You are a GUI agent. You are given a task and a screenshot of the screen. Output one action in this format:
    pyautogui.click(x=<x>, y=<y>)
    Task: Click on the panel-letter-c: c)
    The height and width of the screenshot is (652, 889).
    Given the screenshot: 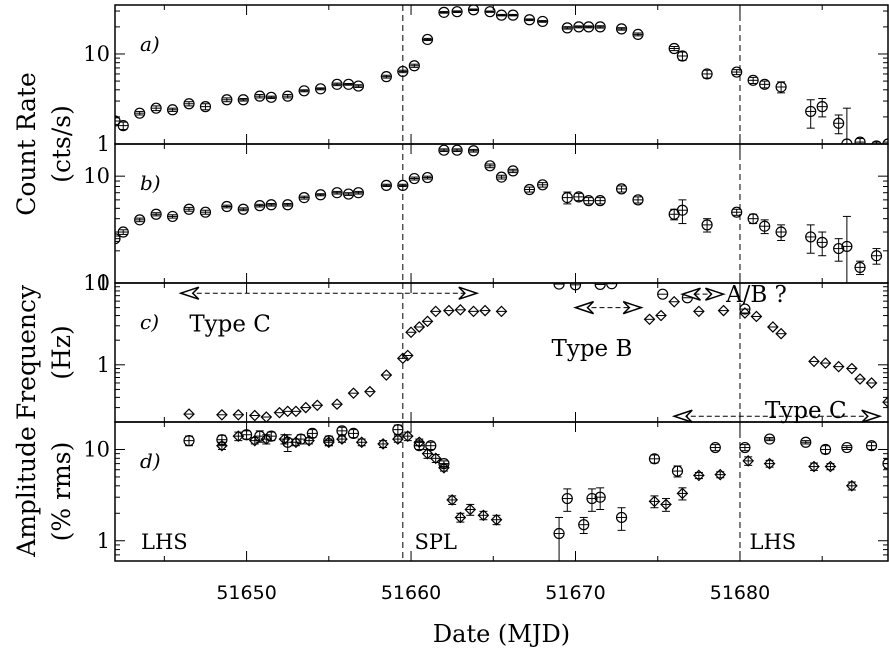 What is the action you would take?
    pyautogui.click(x=149, y=322)
    